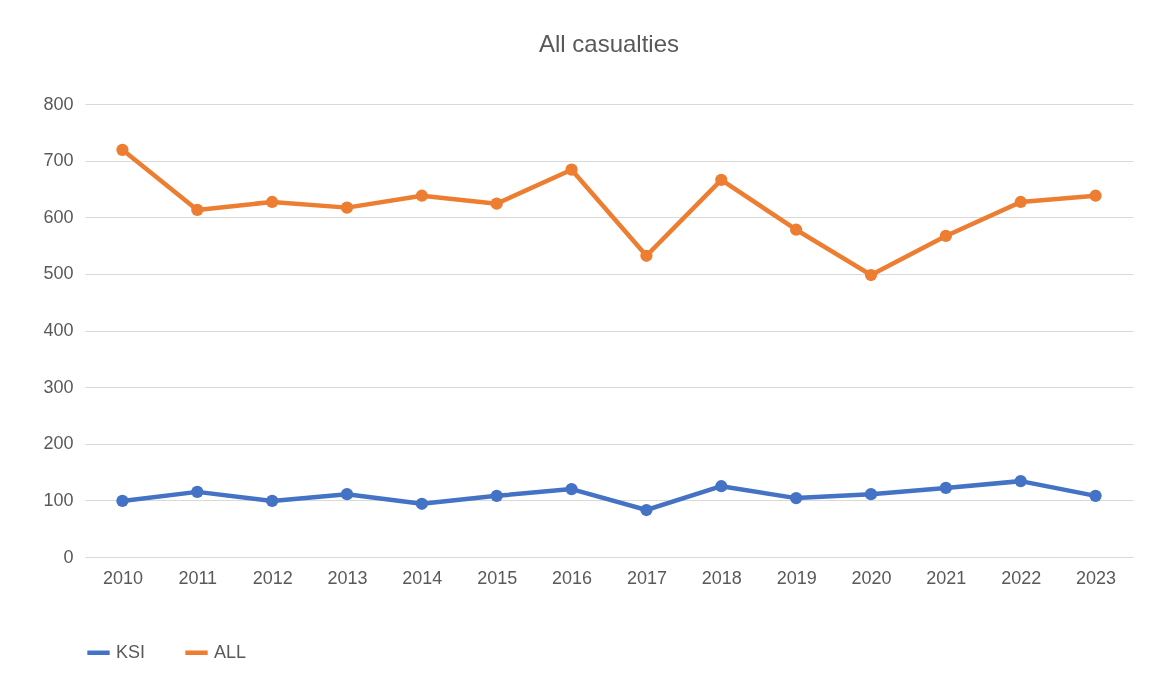  I want to click on y-tick-label: 400, so click(58, 330).